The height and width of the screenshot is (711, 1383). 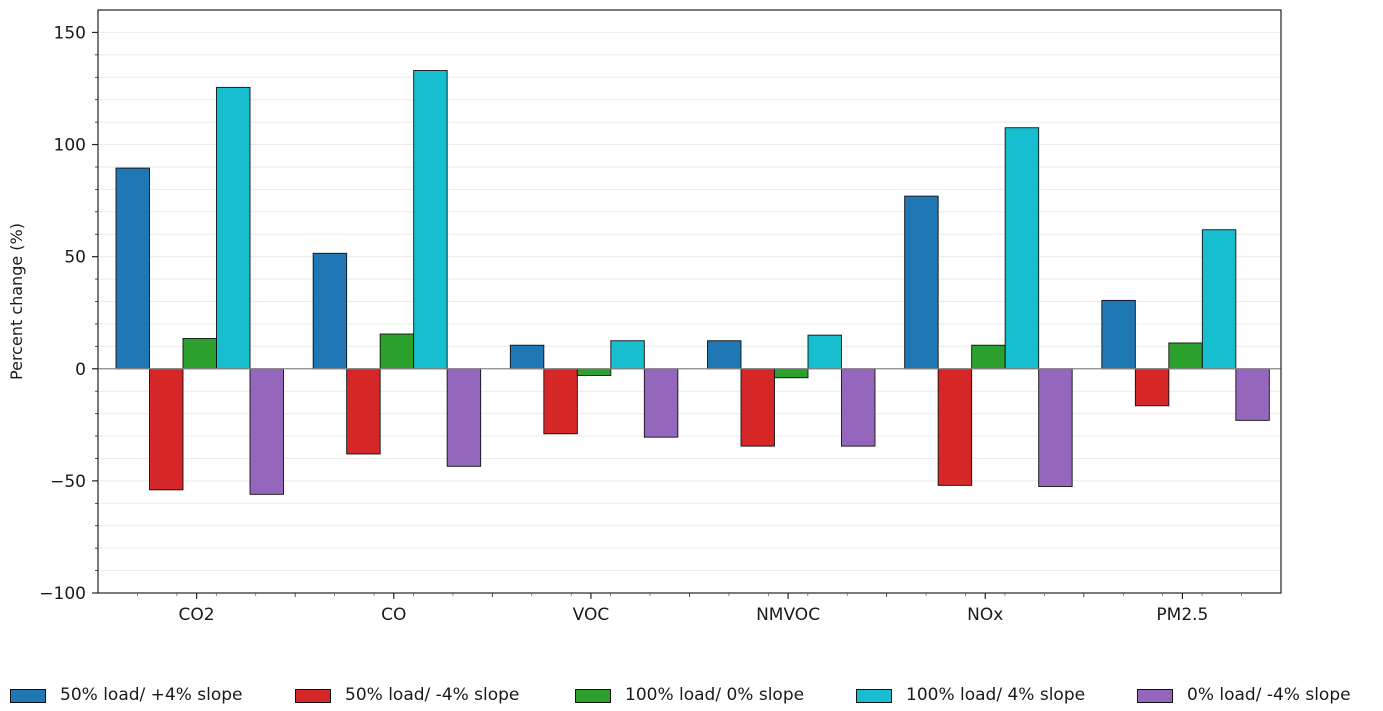 I want to click on x-axis: CO2 CO VOC NMVOC NOx PM2.5, so click(x=689, y=609).